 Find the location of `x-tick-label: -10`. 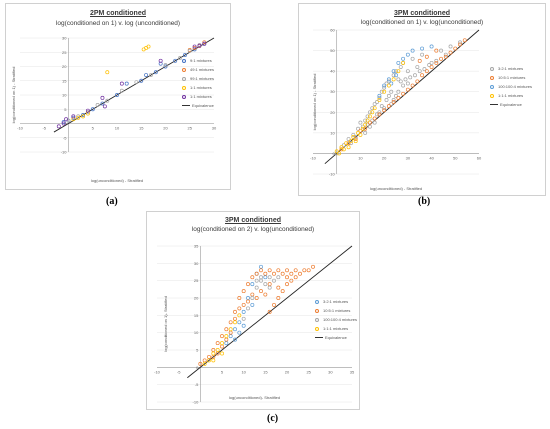

x-tick-label: -10 is located at coordinates (20, 128).